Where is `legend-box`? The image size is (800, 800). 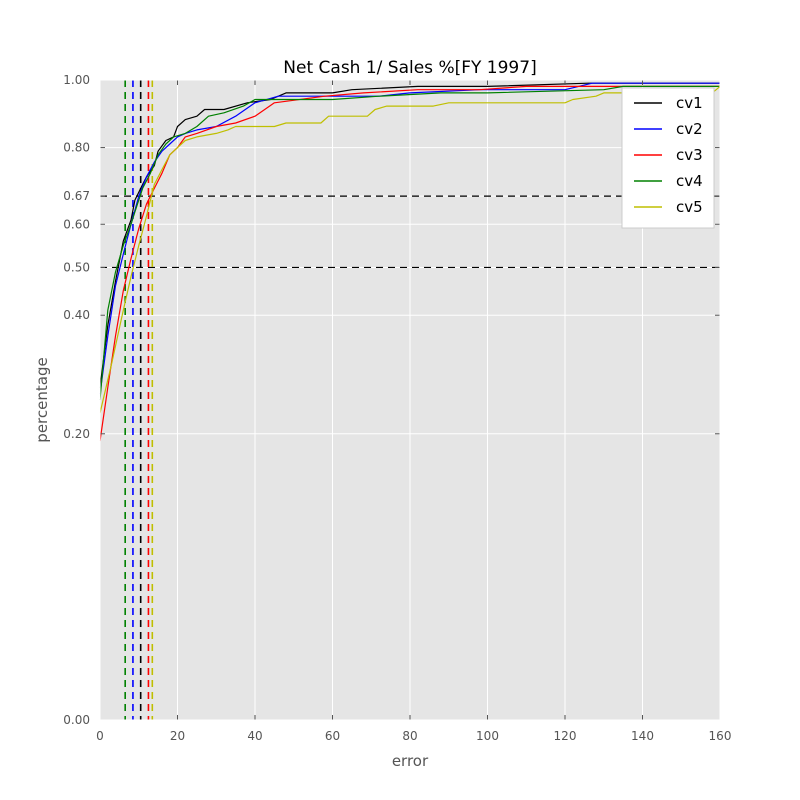 legend-box is located at coordinates (668, 158).